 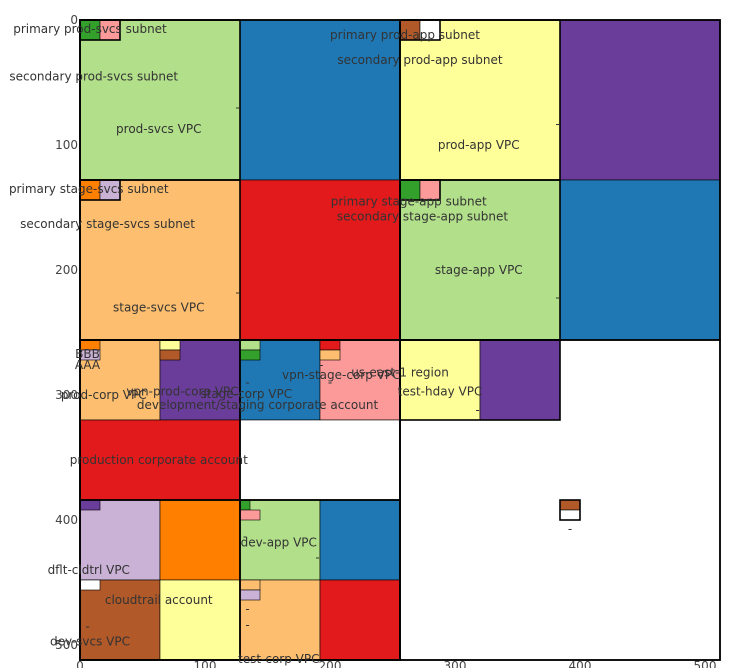 What do you see at coordinates (570, 529) in the screenshot?
I see `dash-marker-8: -` at bounding box center [570, 529].